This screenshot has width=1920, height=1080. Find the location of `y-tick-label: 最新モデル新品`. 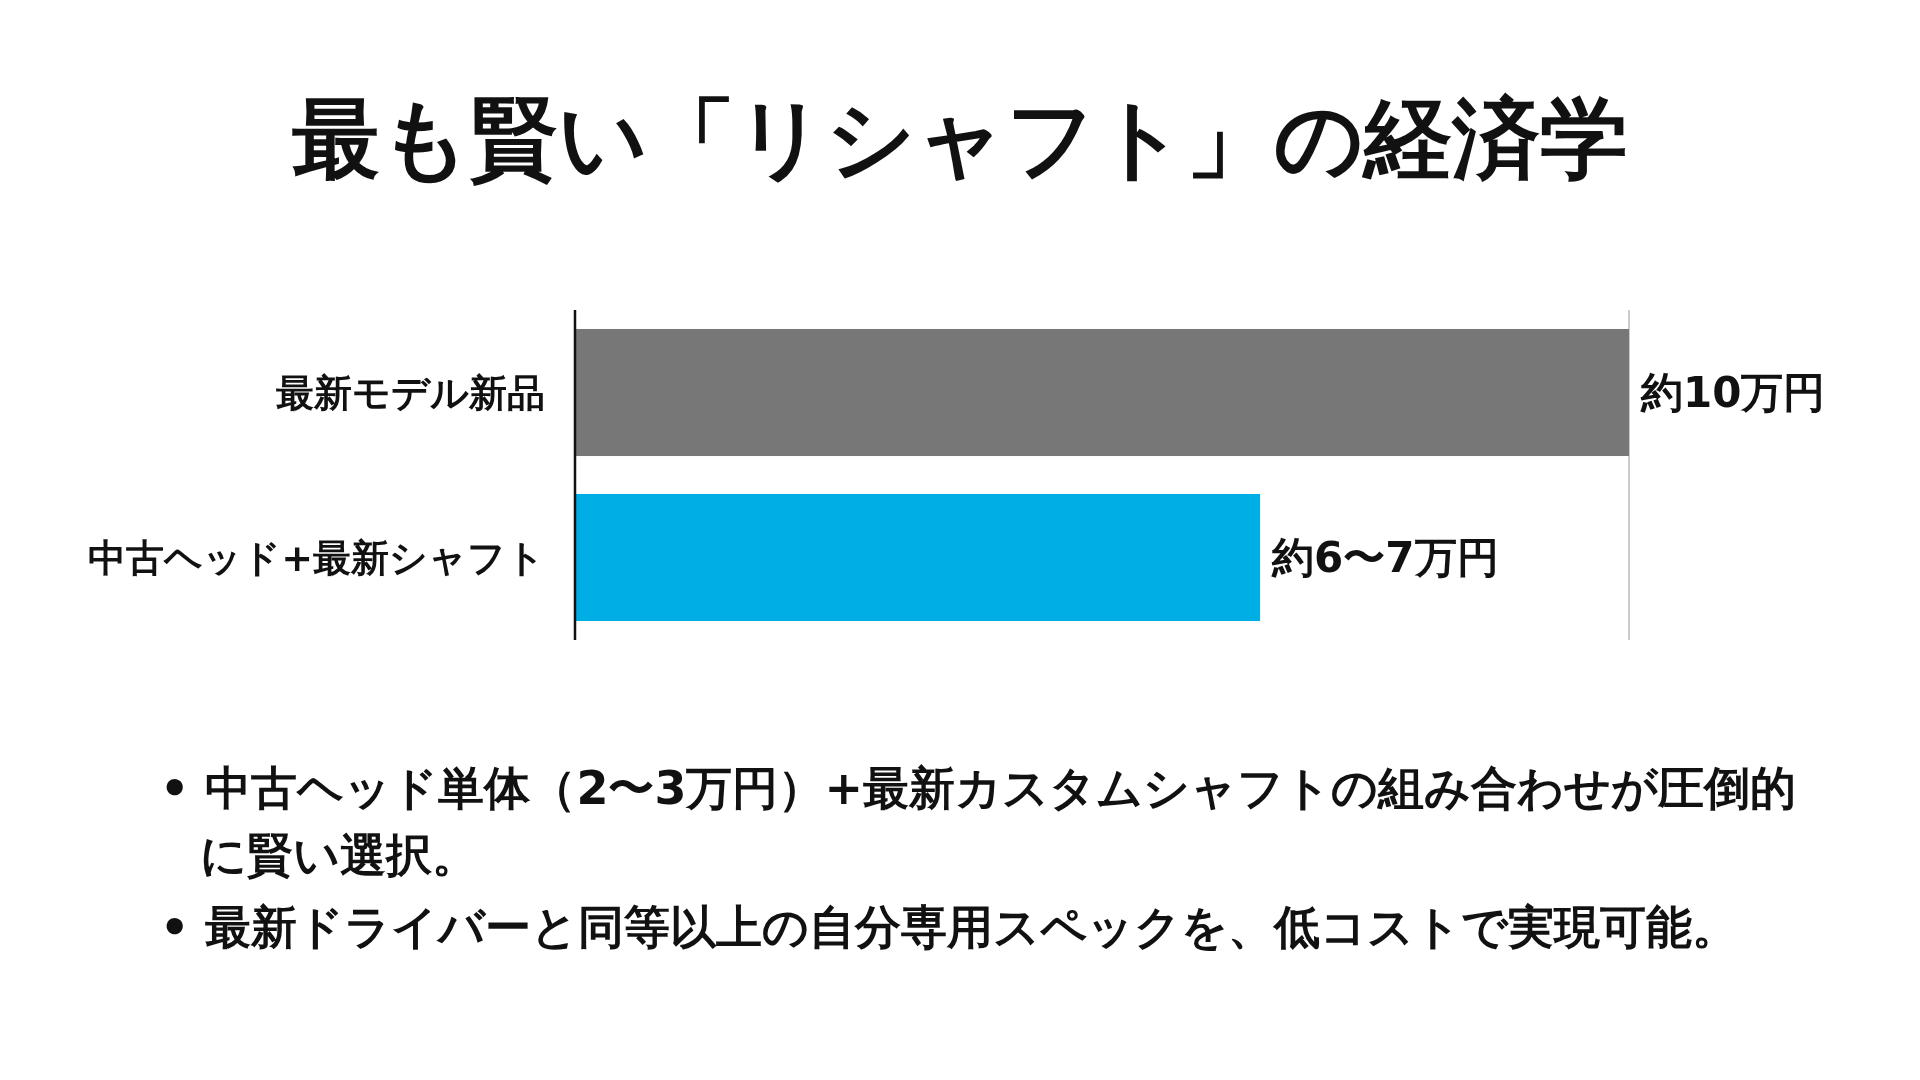

y-tick-label: 最新モデル新品 is located at coordinates (410, 392).